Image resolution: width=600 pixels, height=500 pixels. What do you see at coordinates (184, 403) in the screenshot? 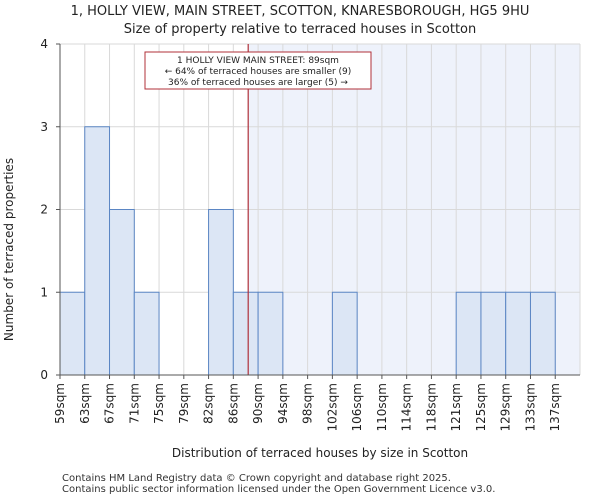
I see `x-tick-label: 79sqm` at bounding box center [184, 403].